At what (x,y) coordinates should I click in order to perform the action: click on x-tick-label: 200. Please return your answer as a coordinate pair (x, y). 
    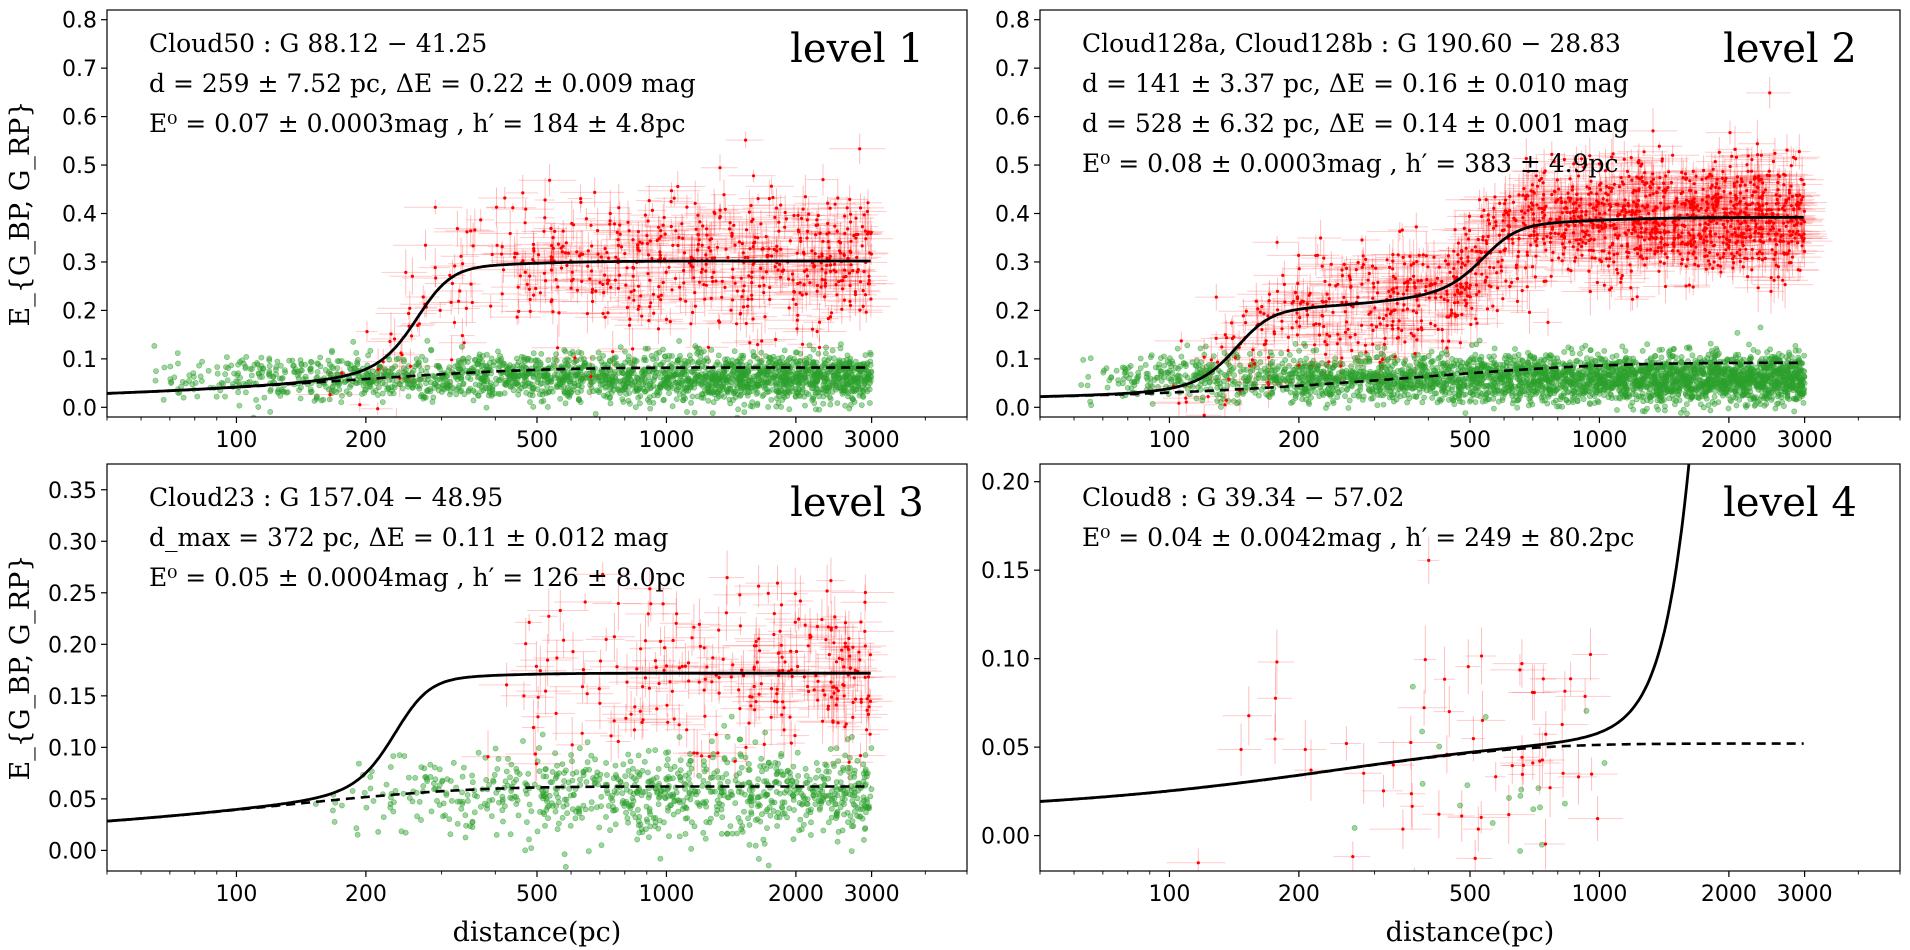
    Looking at the image, I should click on (366, 440).